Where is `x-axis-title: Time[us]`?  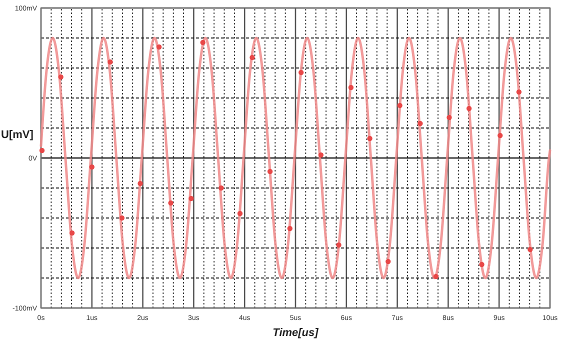 x-axis-title: Time[us] is located at coordinates (295, 333).